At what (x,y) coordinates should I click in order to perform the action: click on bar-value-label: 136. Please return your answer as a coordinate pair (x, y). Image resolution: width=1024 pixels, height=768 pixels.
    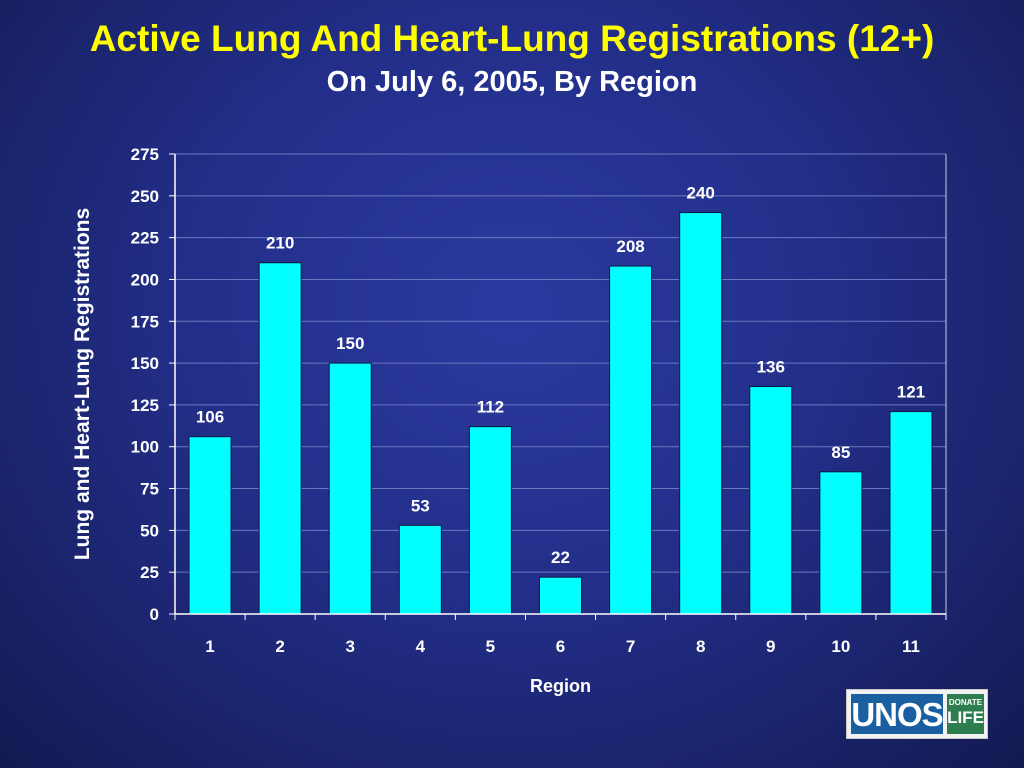
    Looking at the image, I should click on (771, 367).